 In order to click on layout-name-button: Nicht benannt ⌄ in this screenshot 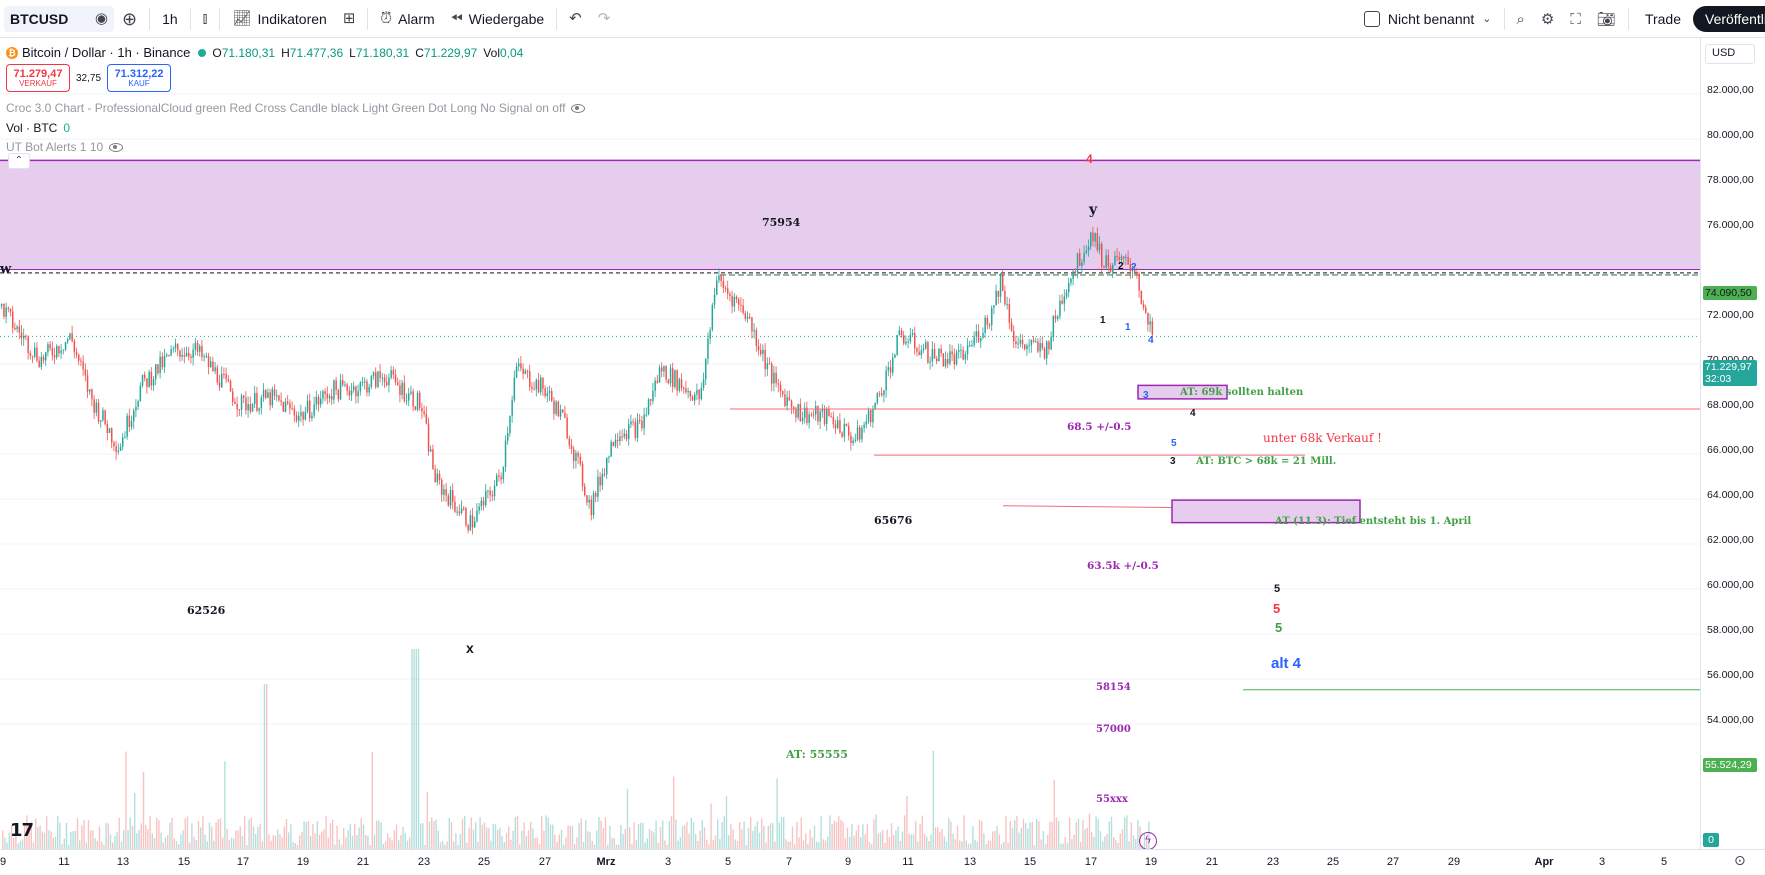, I will do `click(1428, 19)`.